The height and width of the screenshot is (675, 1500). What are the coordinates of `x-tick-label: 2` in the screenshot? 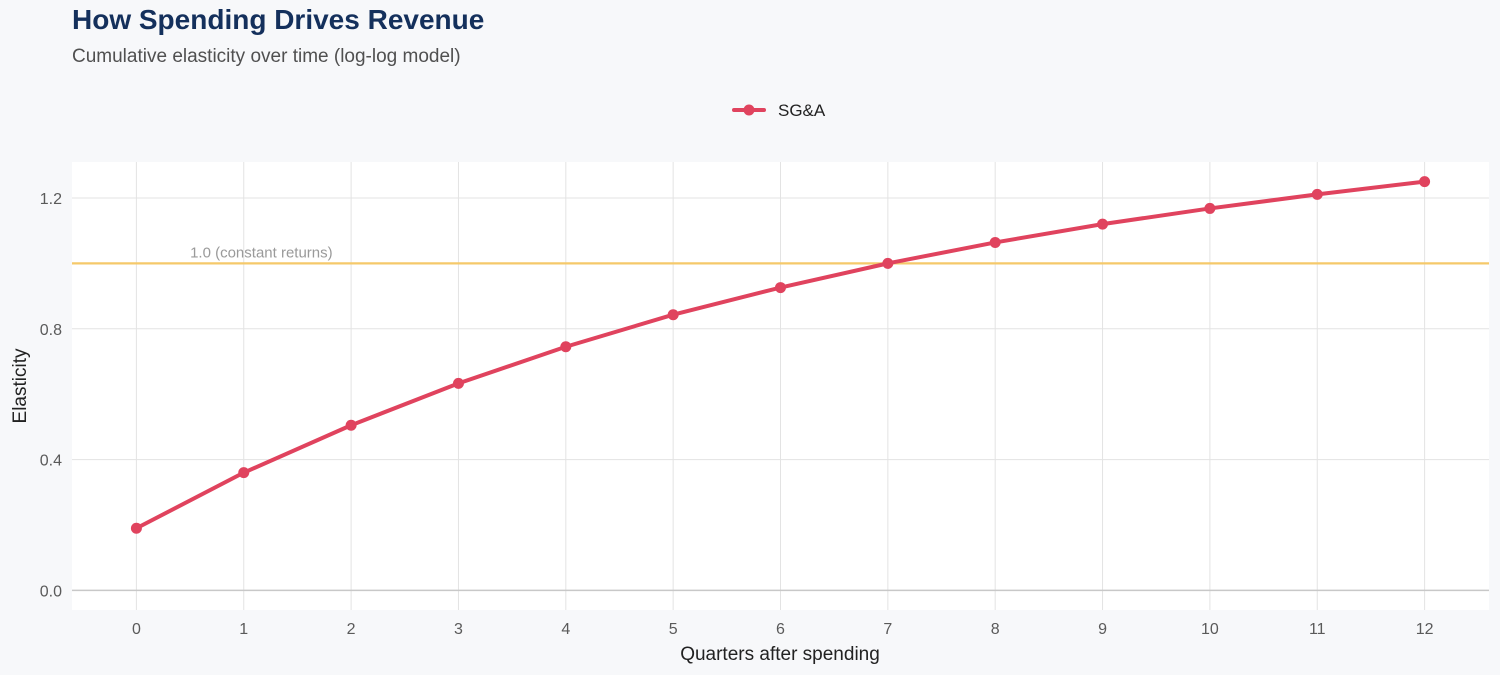 It's located at (351, 629).